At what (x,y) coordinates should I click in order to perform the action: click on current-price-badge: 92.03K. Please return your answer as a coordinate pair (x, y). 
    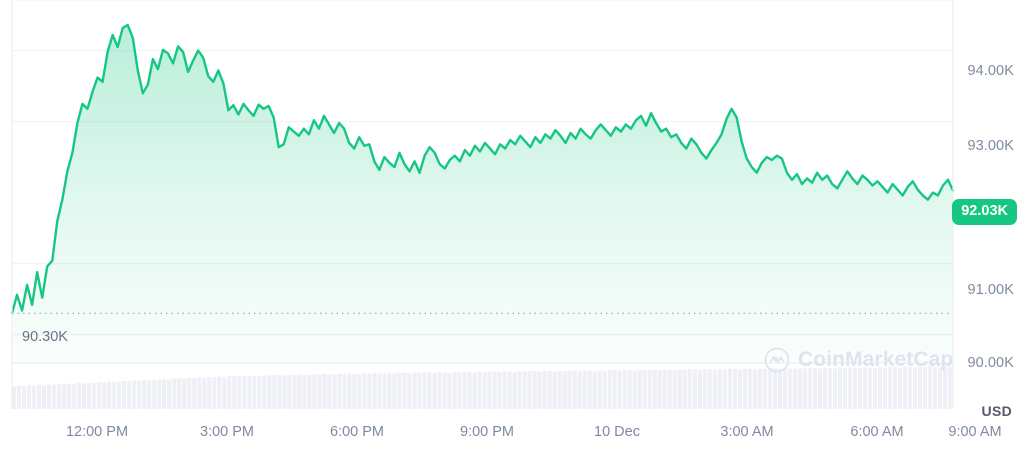
    Looking at the image, I should click on (984, 212).